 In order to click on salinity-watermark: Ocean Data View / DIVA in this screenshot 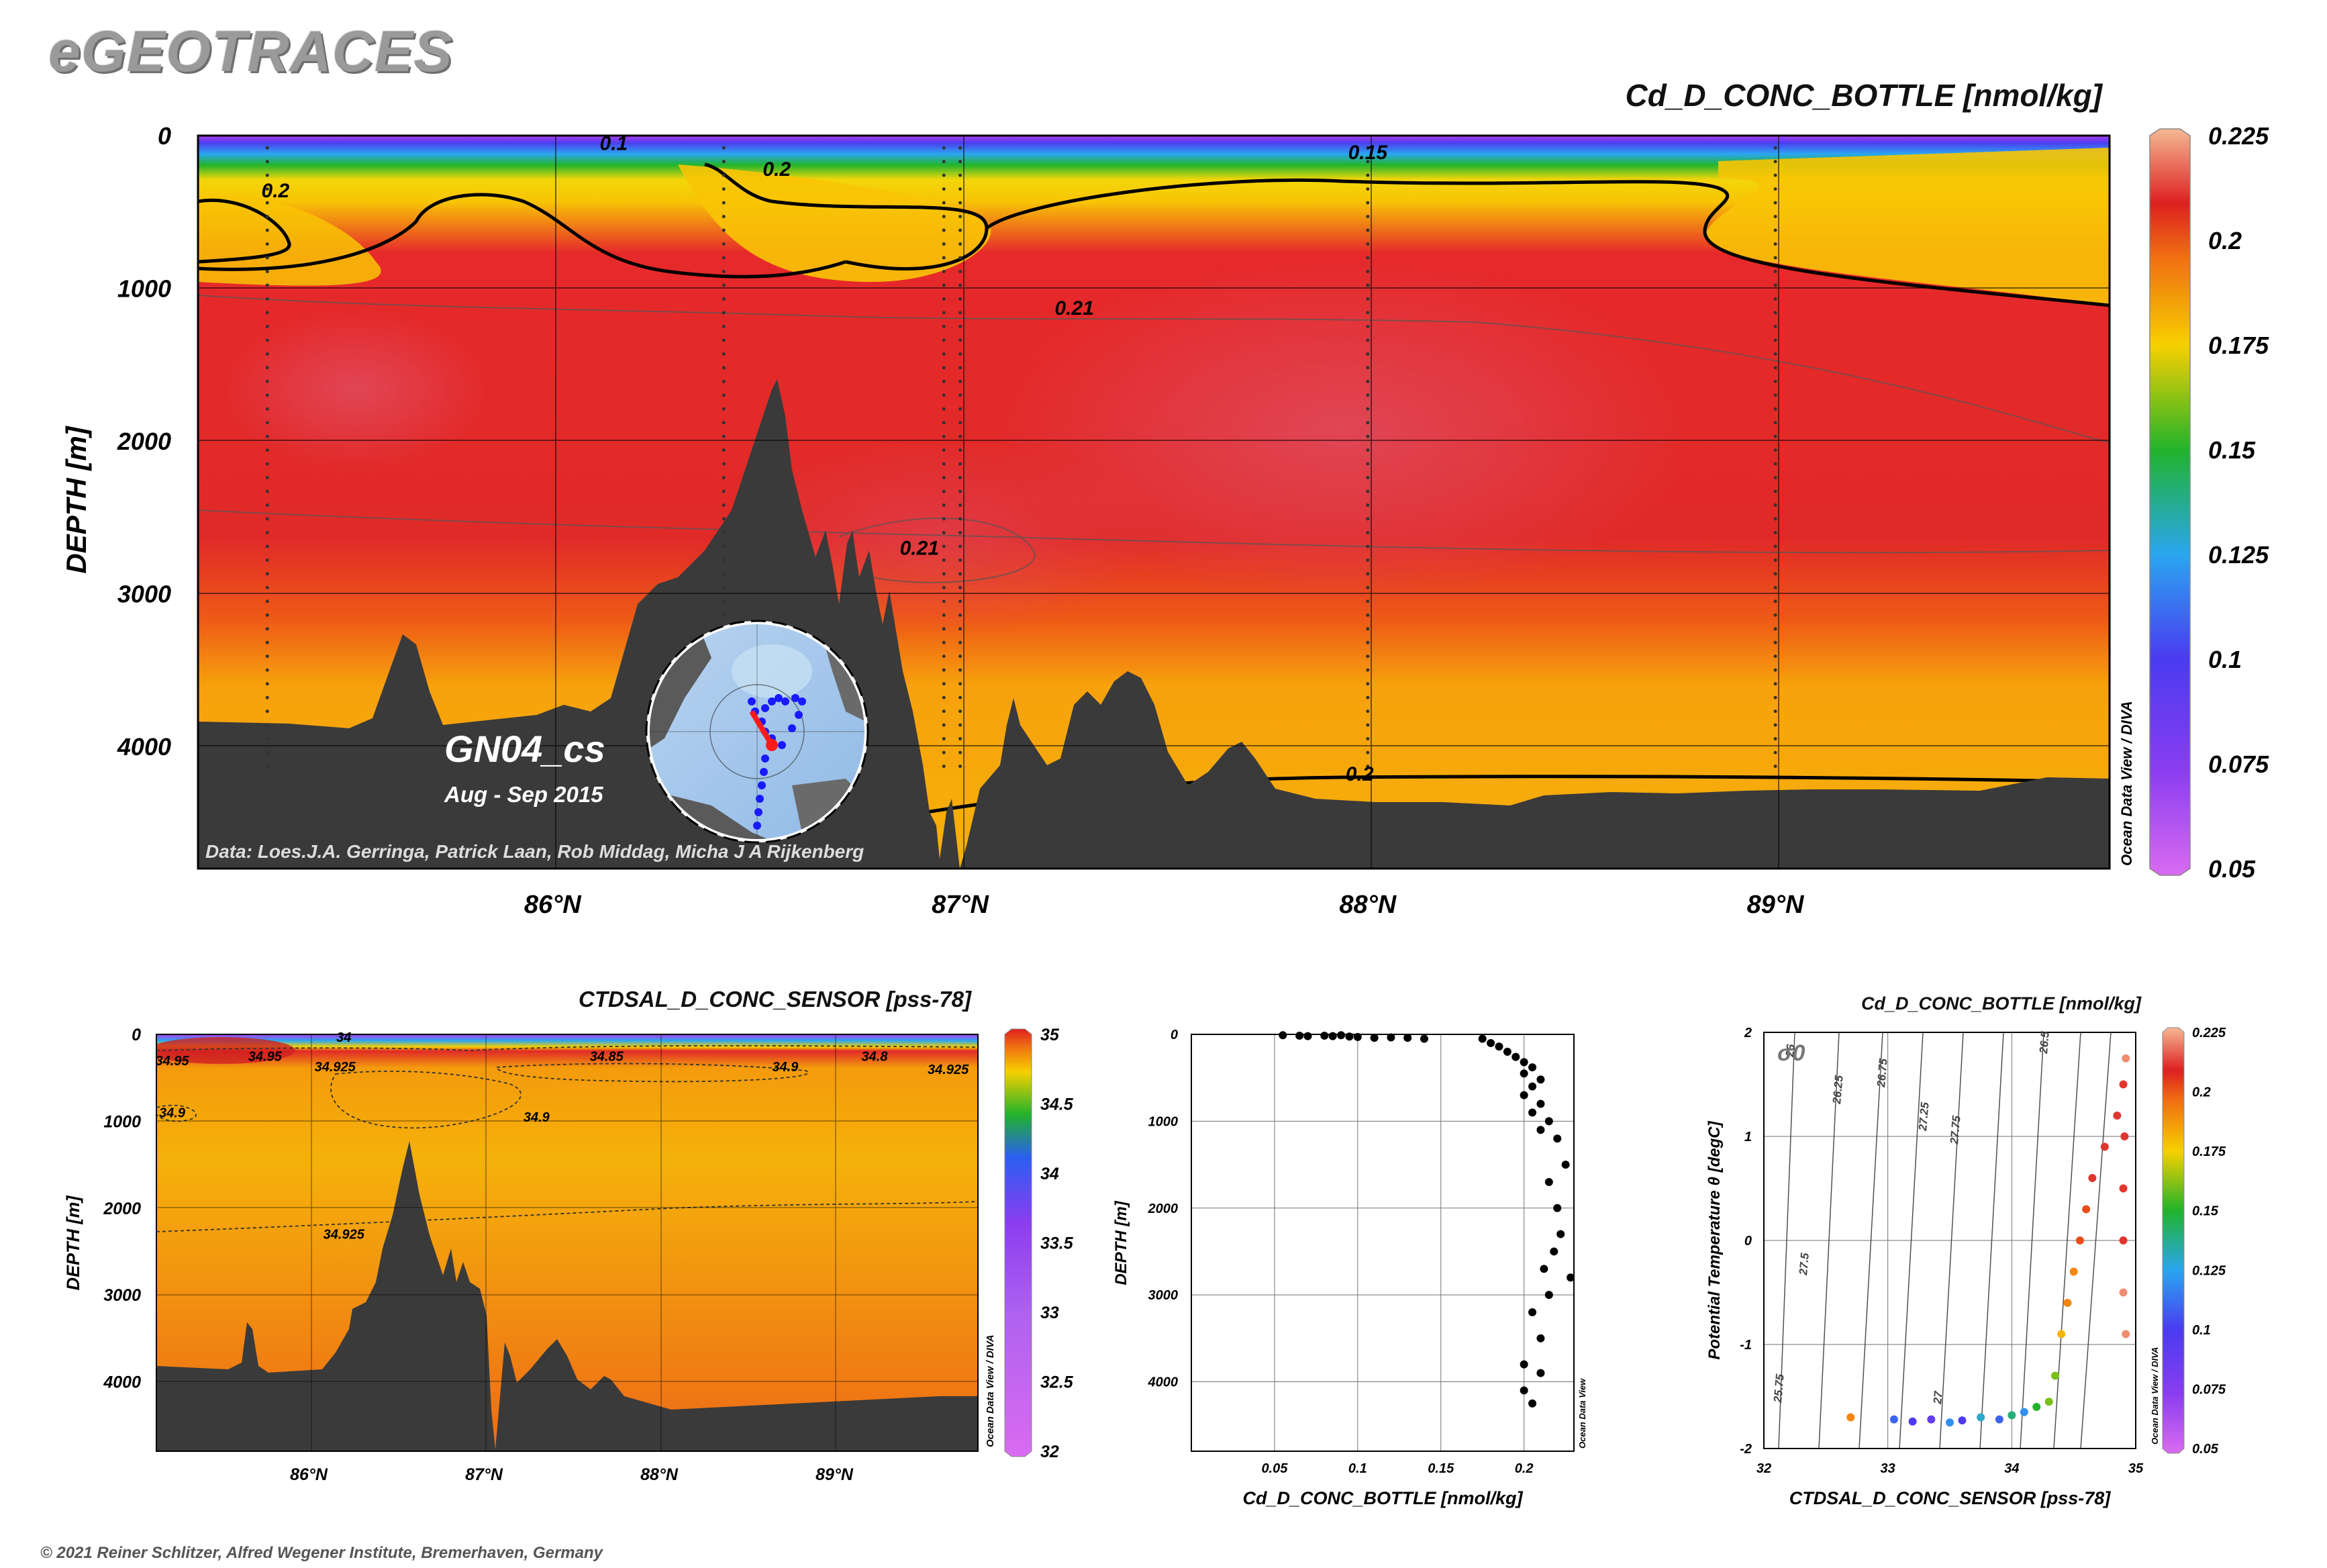, I will do `click(990, 1391)`.